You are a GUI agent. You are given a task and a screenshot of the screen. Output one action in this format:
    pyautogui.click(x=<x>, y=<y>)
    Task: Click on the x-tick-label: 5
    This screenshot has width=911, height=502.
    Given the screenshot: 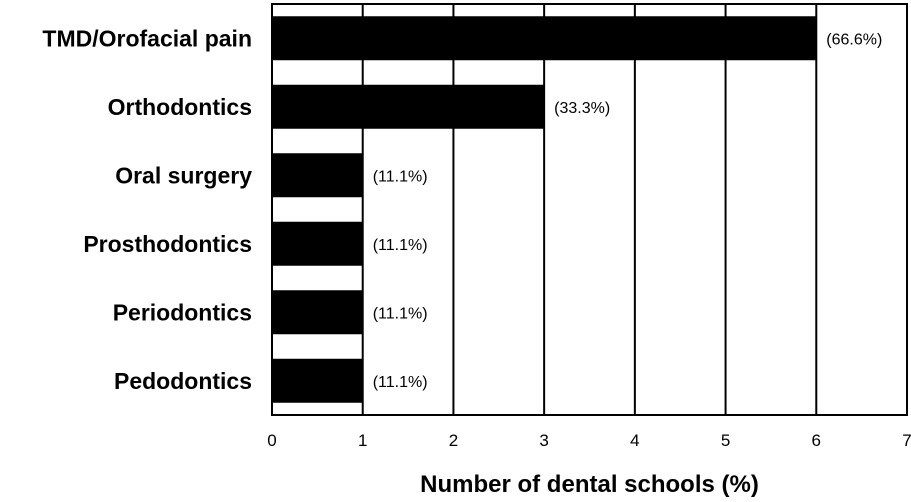 What is the action you would take?
    pyautogui.click(x=725, y=440)
    